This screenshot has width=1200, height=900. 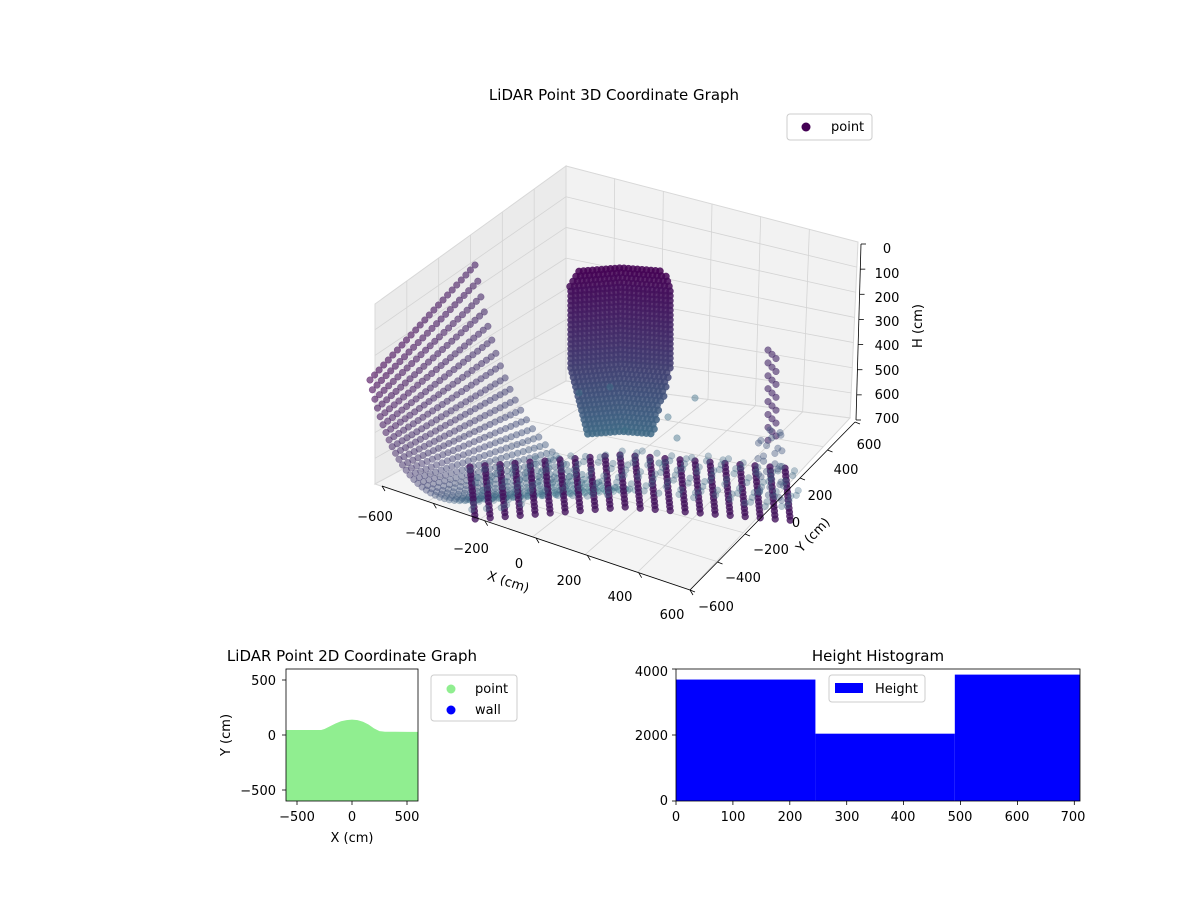 What do you see at coordinates (383, 488) in the screenshot?
I see `x-tick-mark` at bounding box center [383, 488].